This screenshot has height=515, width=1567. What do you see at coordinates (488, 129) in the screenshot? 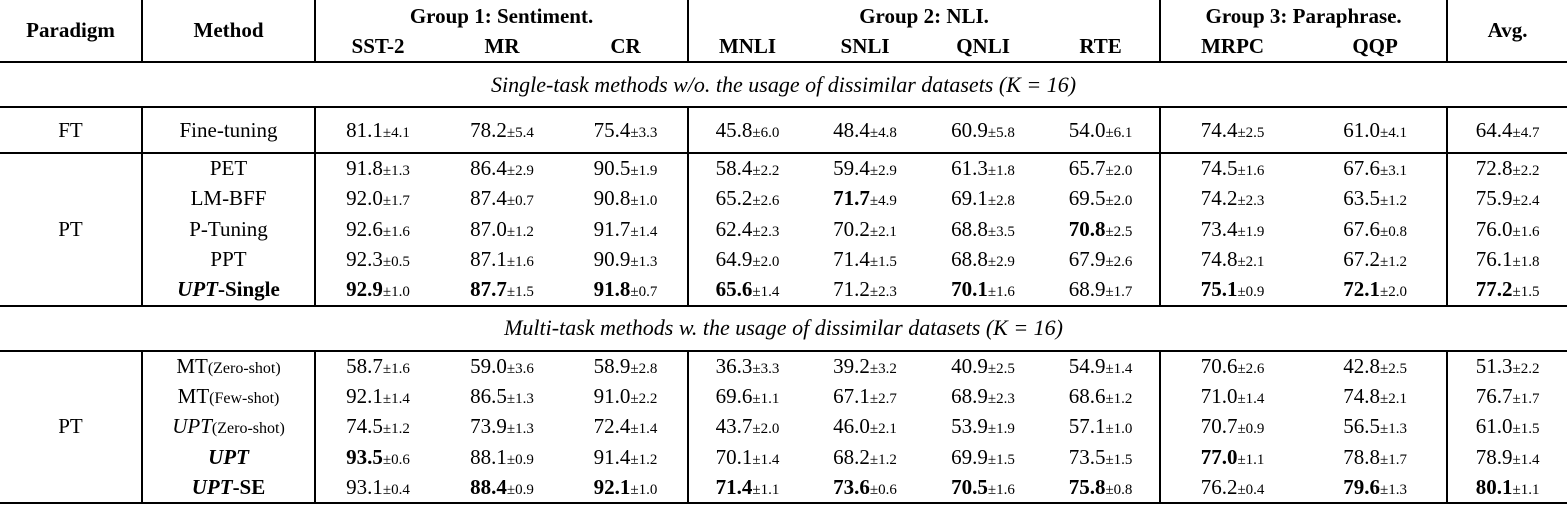
I see `score-value: 78.2` at bounding box center [488, 129].